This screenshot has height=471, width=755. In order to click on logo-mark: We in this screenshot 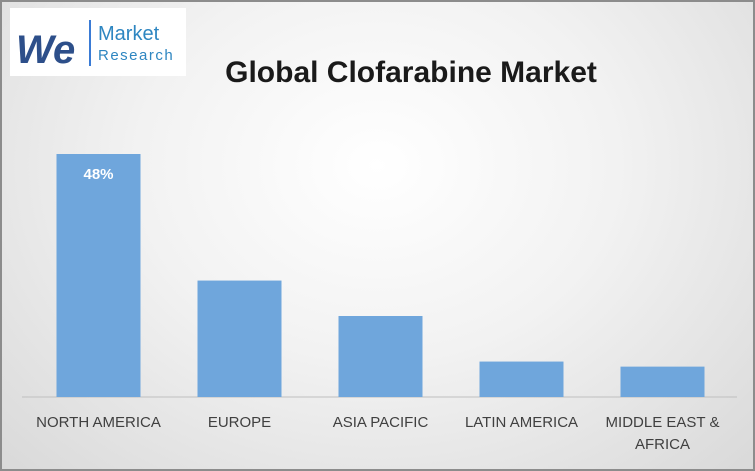, I will do `click(45, 50)`.